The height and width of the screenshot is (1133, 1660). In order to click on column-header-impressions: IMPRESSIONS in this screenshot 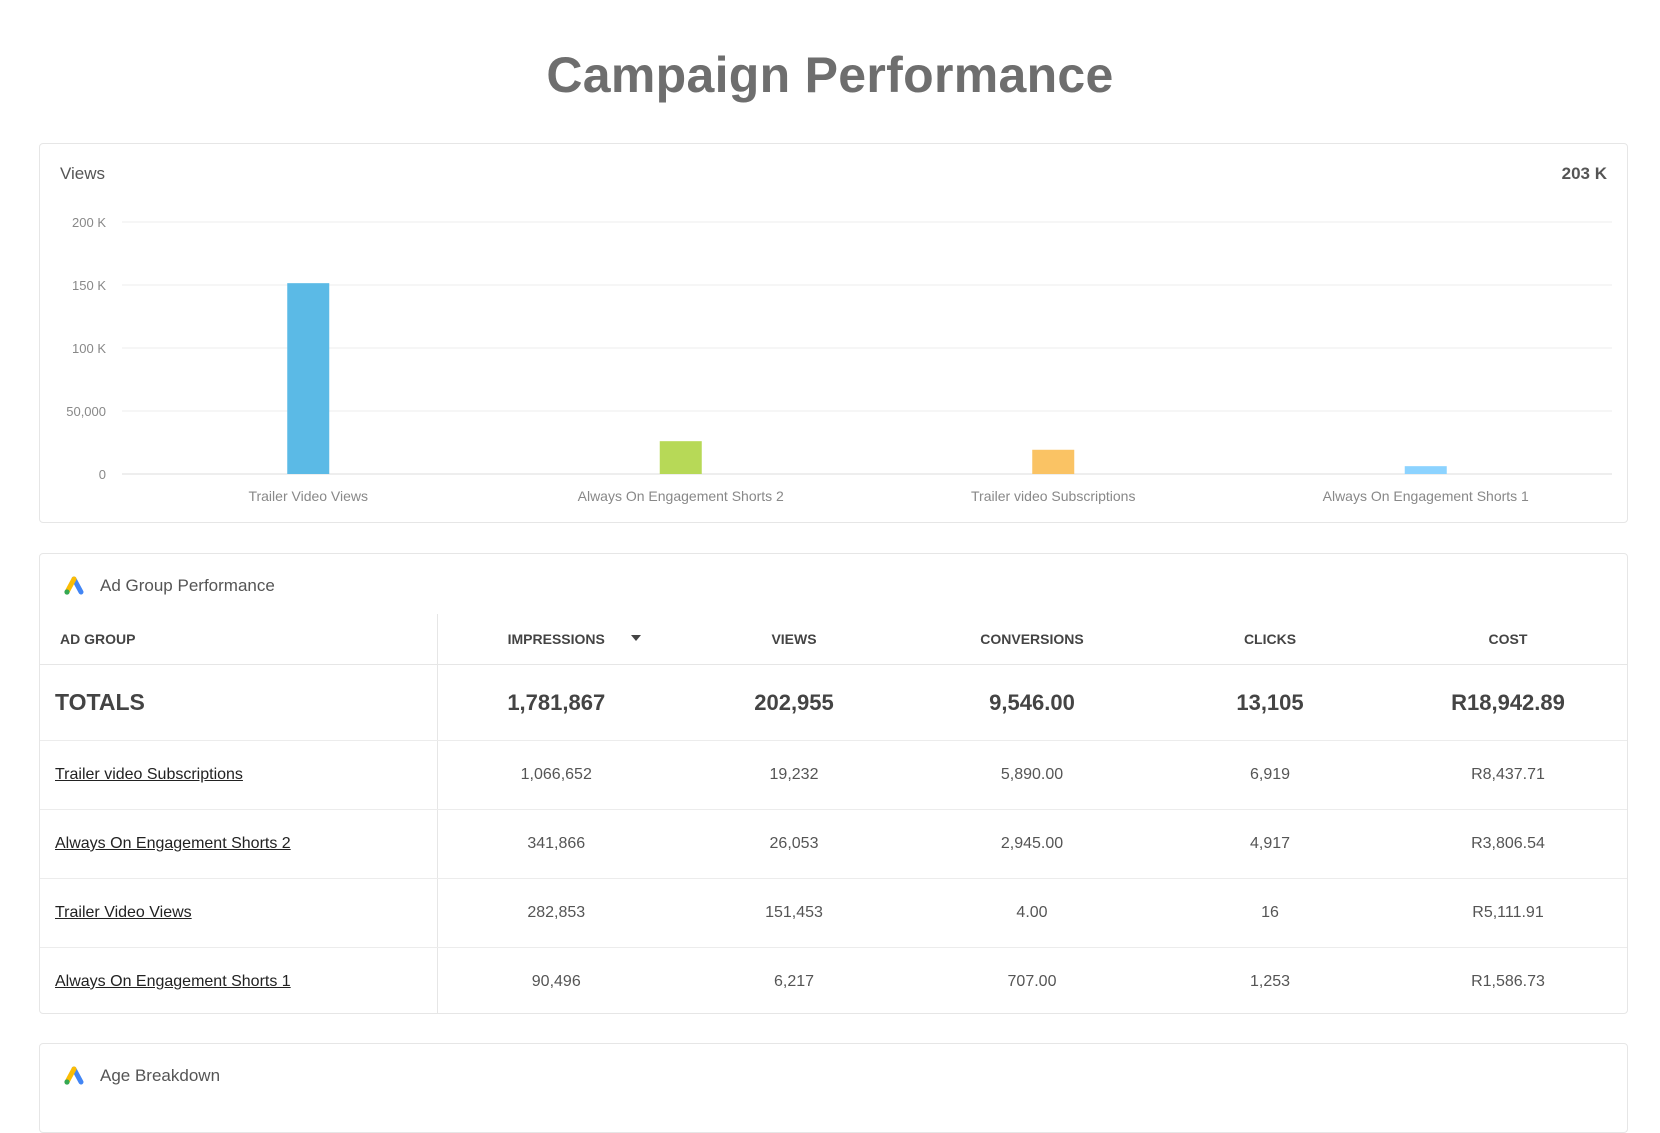, I will do `click(556, 639)`.